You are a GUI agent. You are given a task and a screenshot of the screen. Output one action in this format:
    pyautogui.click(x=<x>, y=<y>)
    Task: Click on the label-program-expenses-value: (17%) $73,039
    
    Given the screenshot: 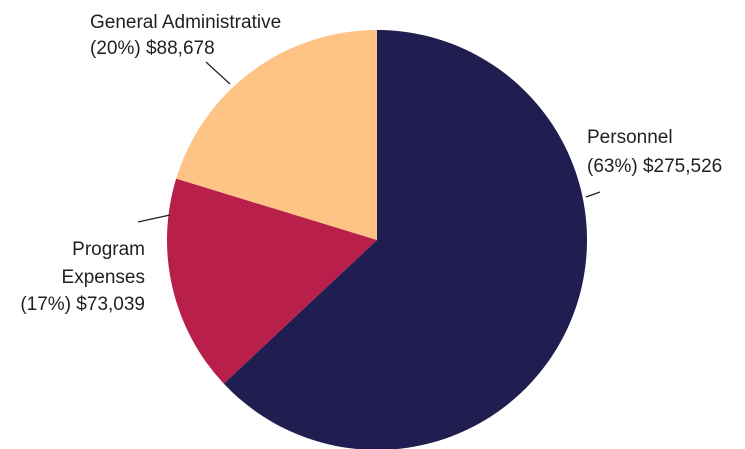 What is the action you would take?
    pyautogui.click(x=82, y=304)
    